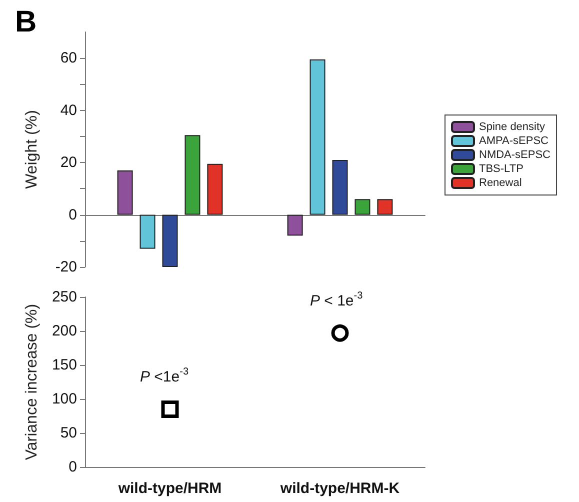 The height and width of the screenshot is (502, 579). What do you see at coordinates (32, 382) in the screenshot?
I see `y-axis-title: Variance increase (%)` at bounding box center [32, 382].